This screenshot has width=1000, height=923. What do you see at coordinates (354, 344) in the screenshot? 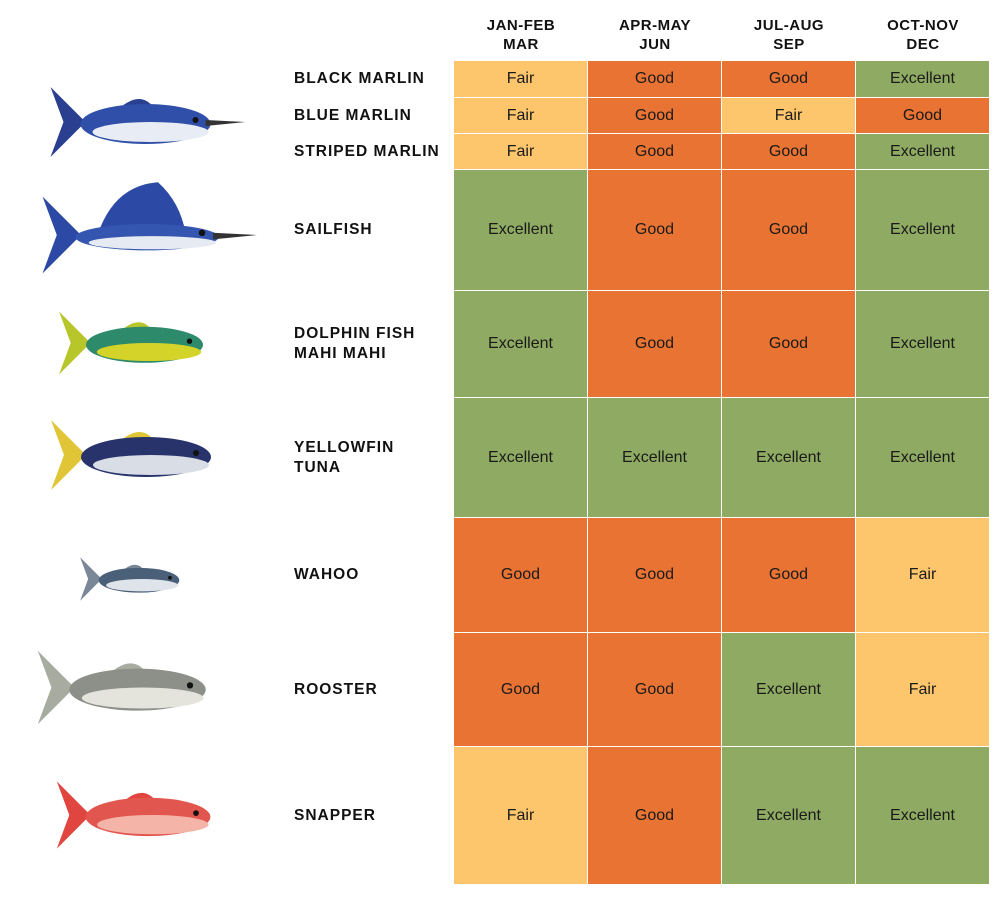
I see `fish-name-label: DOLPHIN FISH MAHI MAHI` at bounding box center [354, 344].